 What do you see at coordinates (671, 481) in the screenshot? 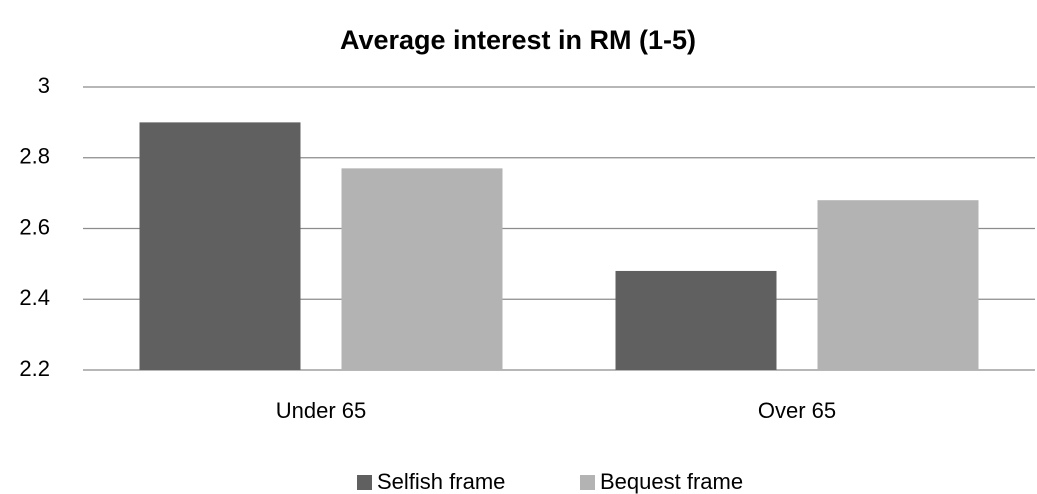
I see `legend-label: Bequest frame` at bounding box center [671, 481].